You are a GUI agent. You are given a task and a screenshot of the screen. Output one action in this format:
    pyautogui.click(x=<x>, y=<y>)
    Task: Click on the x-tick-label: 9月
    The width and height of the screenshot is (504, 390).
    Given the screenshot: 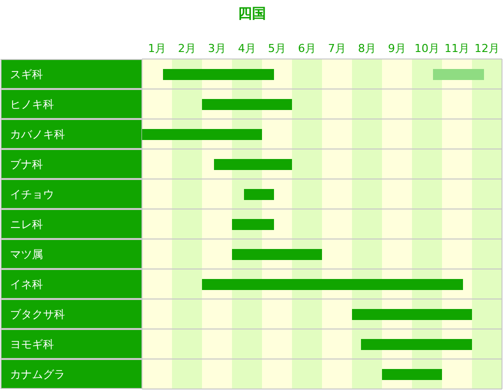 What is the action you would take?
    pyautogui.click(x=397, y=48)
    